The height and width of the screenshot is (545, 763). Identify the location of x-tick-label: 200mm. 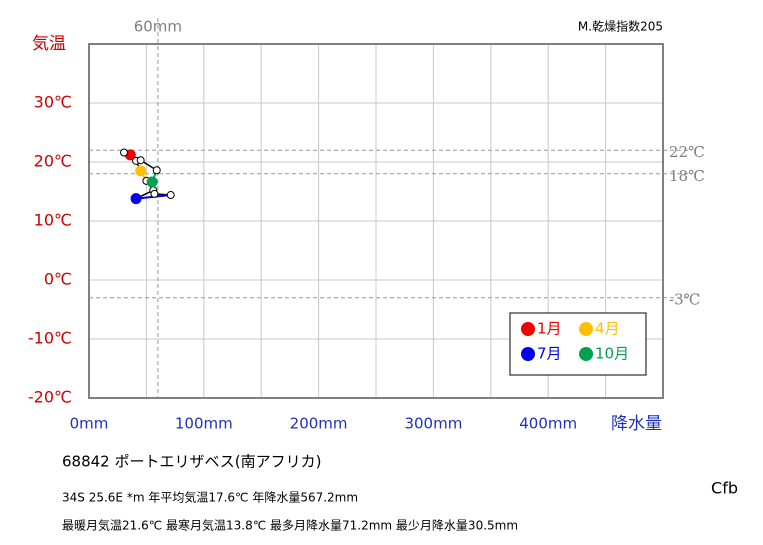
(319, 424).